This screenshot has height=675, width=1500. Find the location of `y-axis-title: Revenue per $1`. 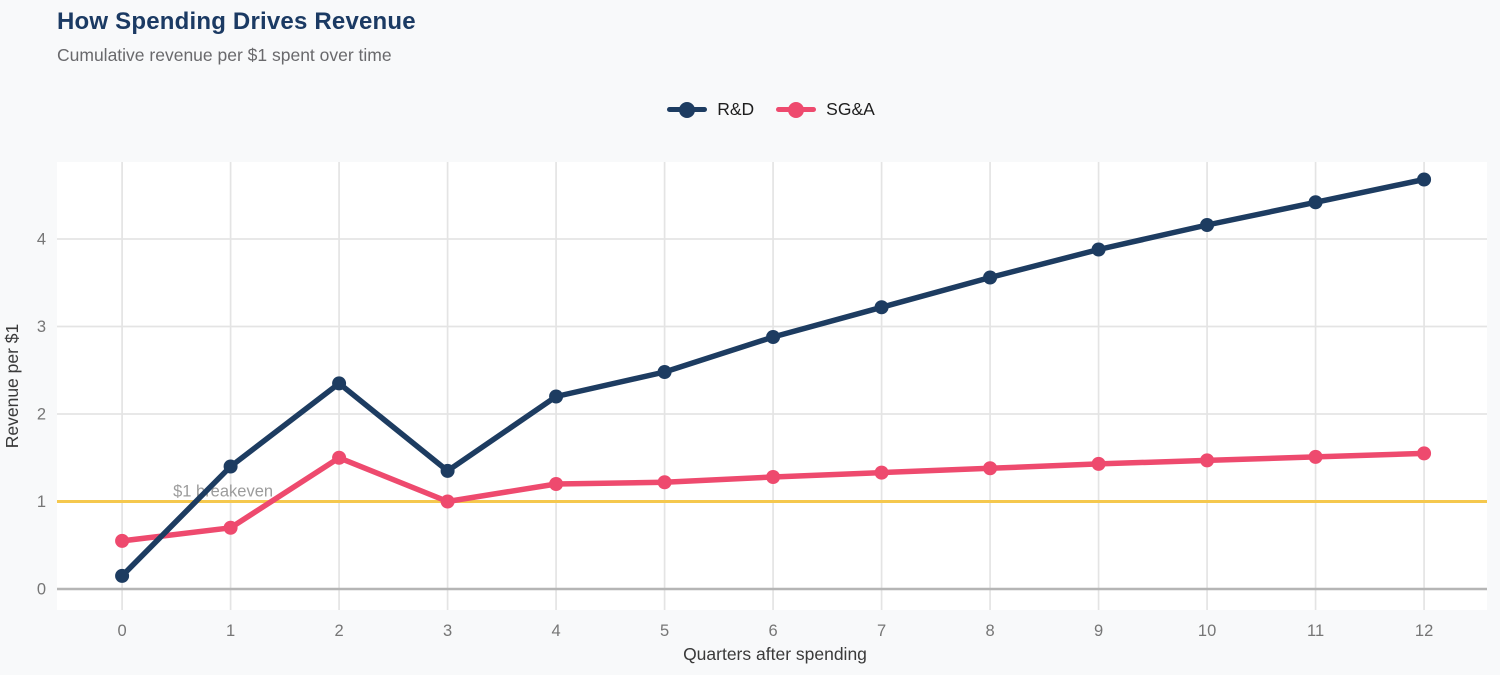

y-axis-title: Revenue per $1 is located at coordinates (12, 386).